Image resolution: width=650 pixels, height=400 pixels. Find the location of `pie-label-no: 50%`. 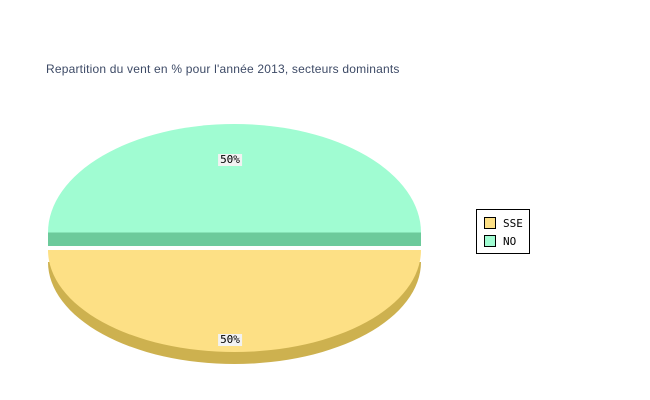

pie-label-no: 50% is located at coordinates (230, 159).